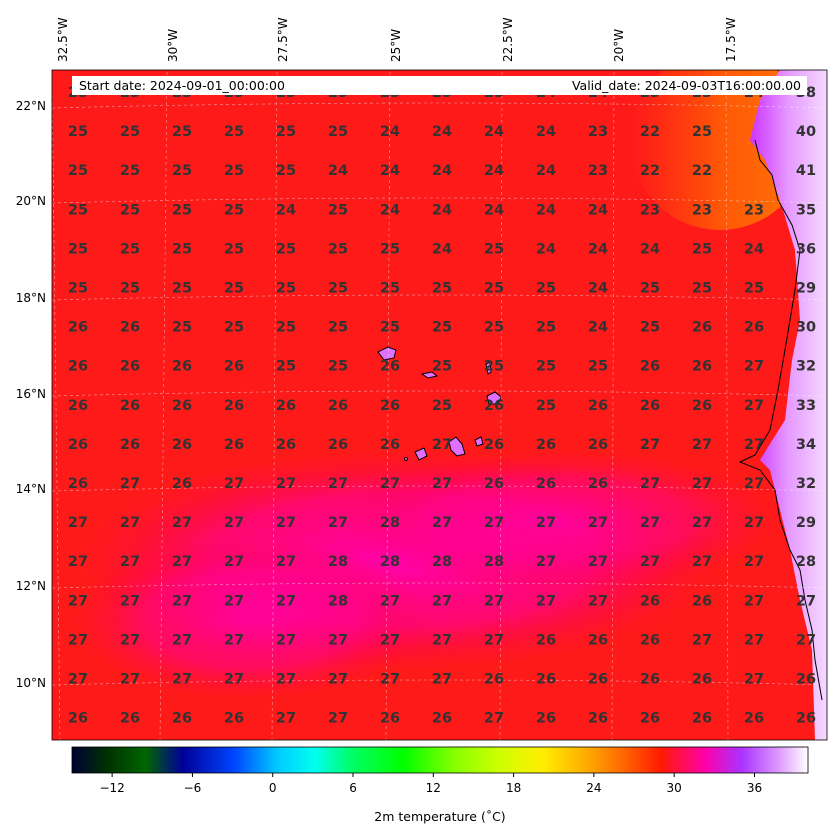 The height and width of the screenshot is (837, 837). Describe the element at coordinates (433, 788) in the screenshot. I see `colorbar-tick-label: 12` at that location.